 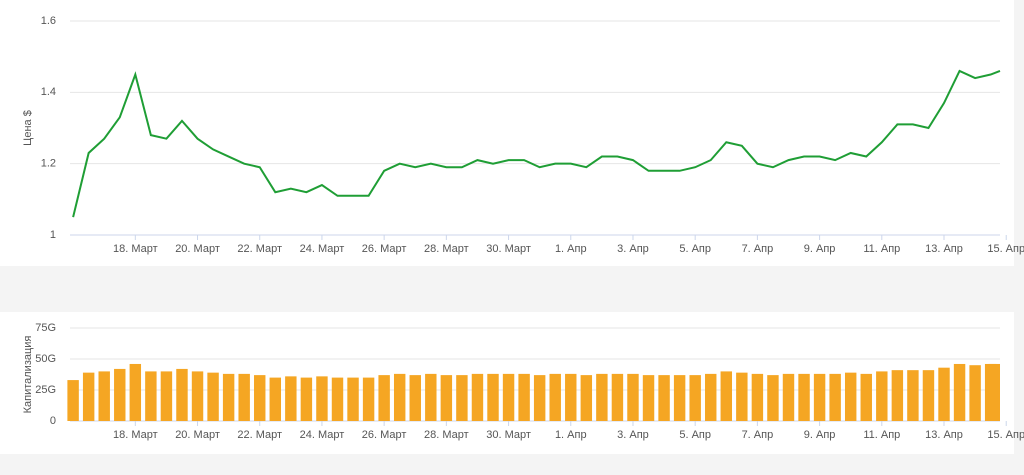 What do you see at coordinates (45, 328) in the screenshot?
I see `y-tick-label: 75G` at bounding box center [45, 328].